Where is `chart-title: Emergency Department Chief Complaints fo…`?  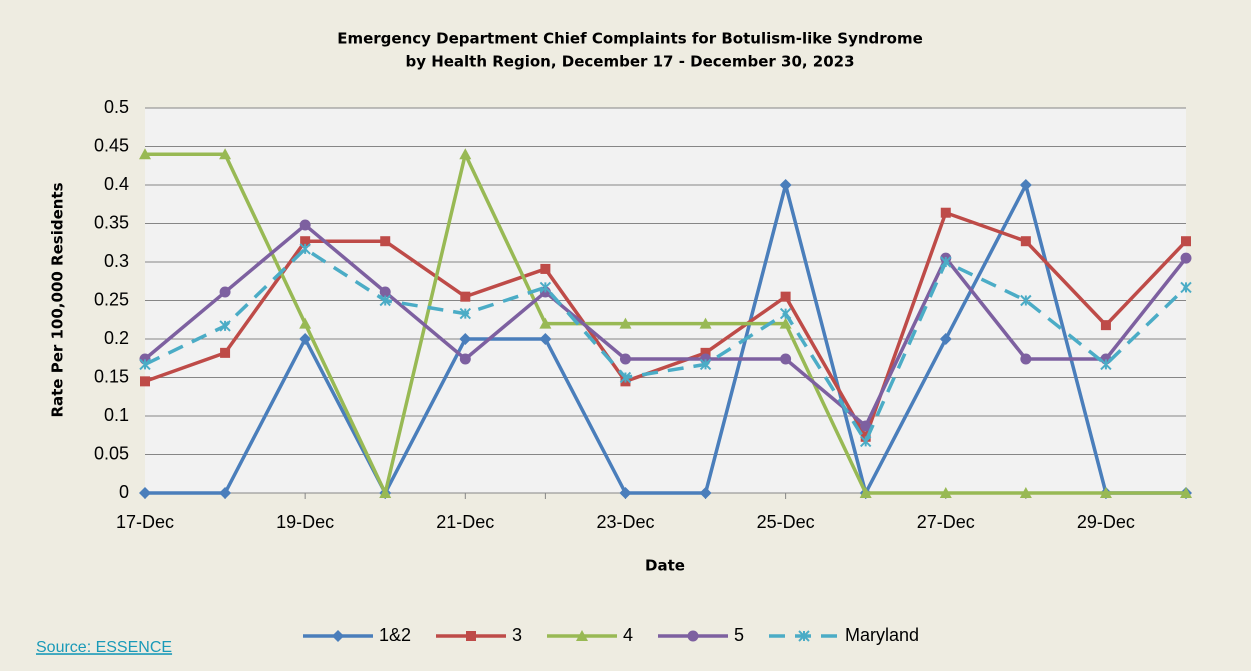 chart-title: Emergency Department Chief Complaints fo… is located at coordinates (630, 39).